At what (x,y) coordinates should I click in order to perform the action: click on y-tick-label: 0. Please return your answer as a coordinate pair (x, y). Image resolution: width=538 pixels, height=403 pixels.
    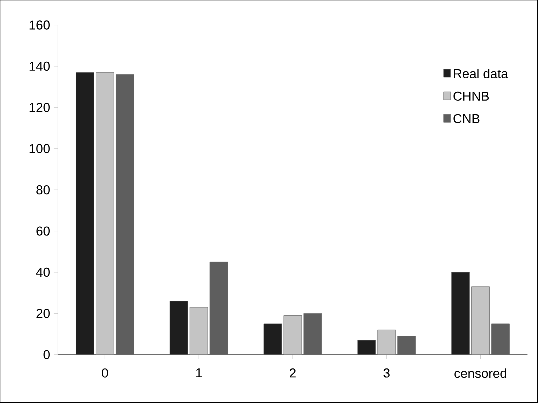
    Looking at the image, I should click on (47, 355).